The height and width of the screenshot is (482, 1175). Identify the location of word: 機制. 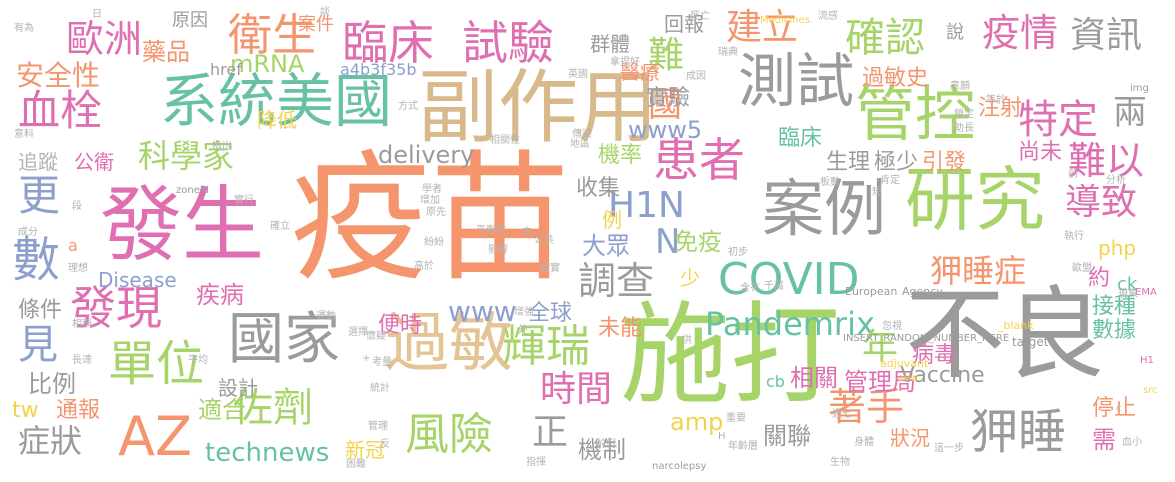
(602, 450).